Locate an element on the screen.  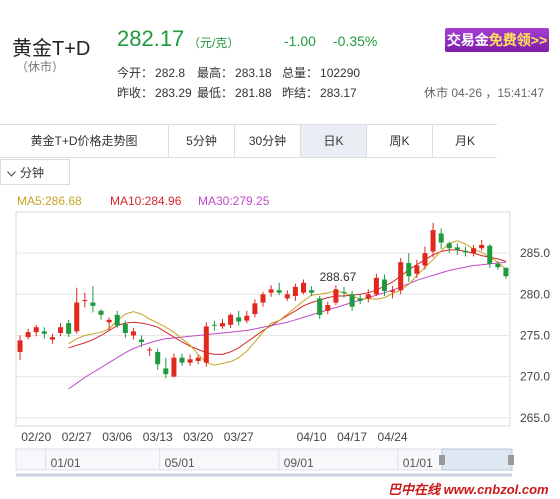
tab-price-chart: 黄金T+D价格走势图 is located at coordinates (84, 141).